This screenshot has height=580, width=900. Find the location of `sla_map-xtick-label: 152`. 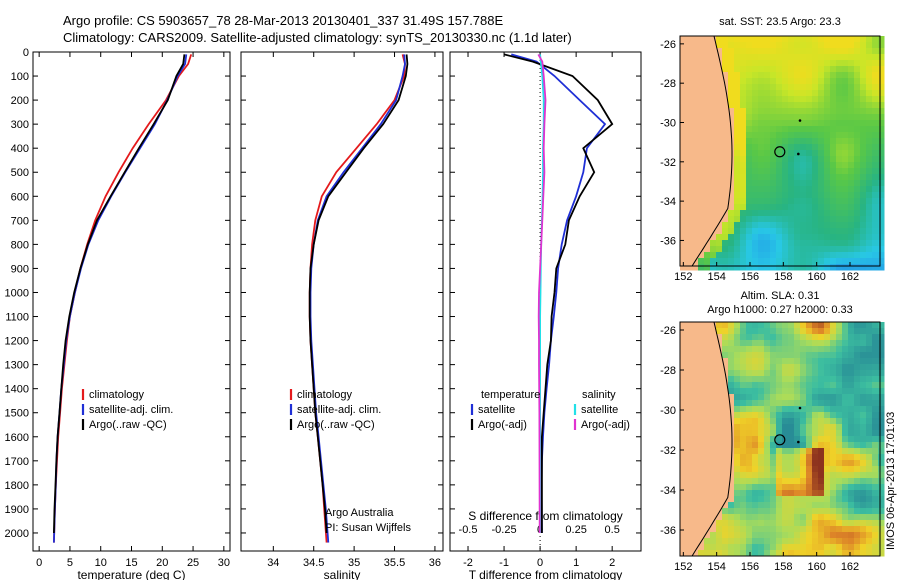

sla_map-xtick-label: 152 is located at coordinates (683, 567).